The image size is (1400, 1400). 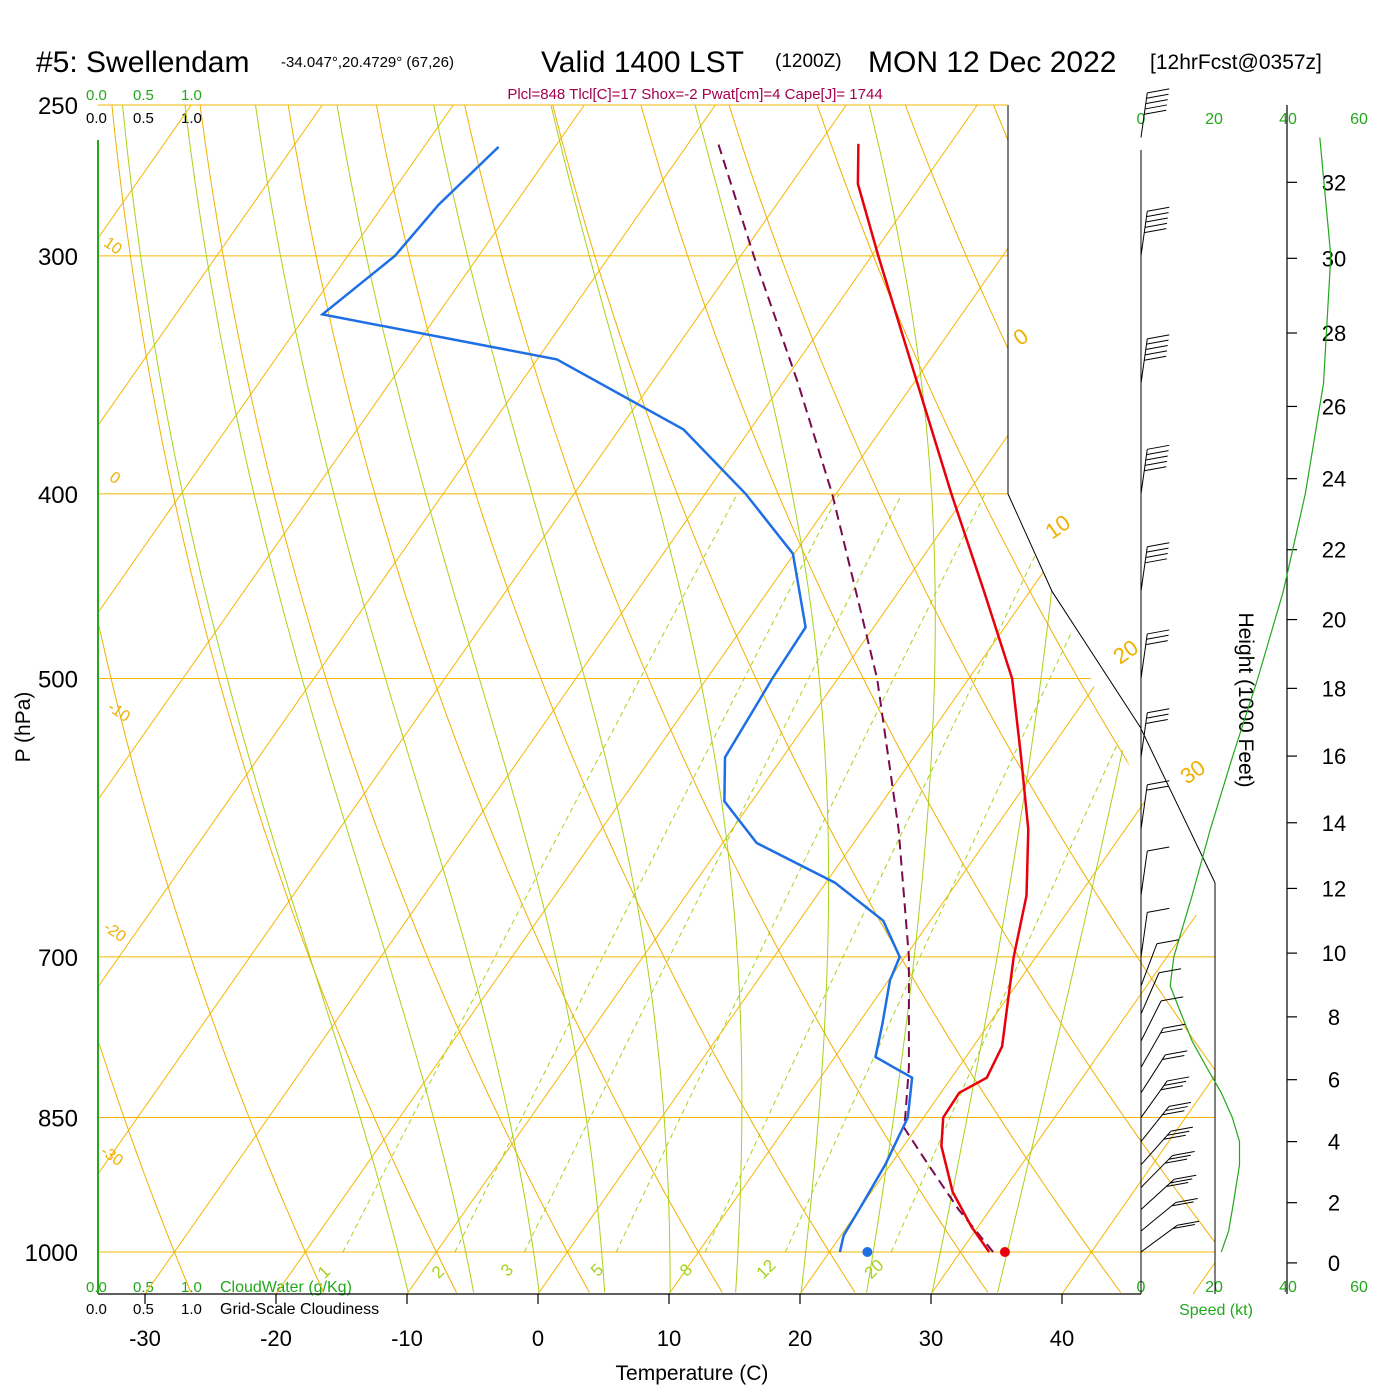 I want to click on height-tick-label: 10, so click(x=1334, y=953).